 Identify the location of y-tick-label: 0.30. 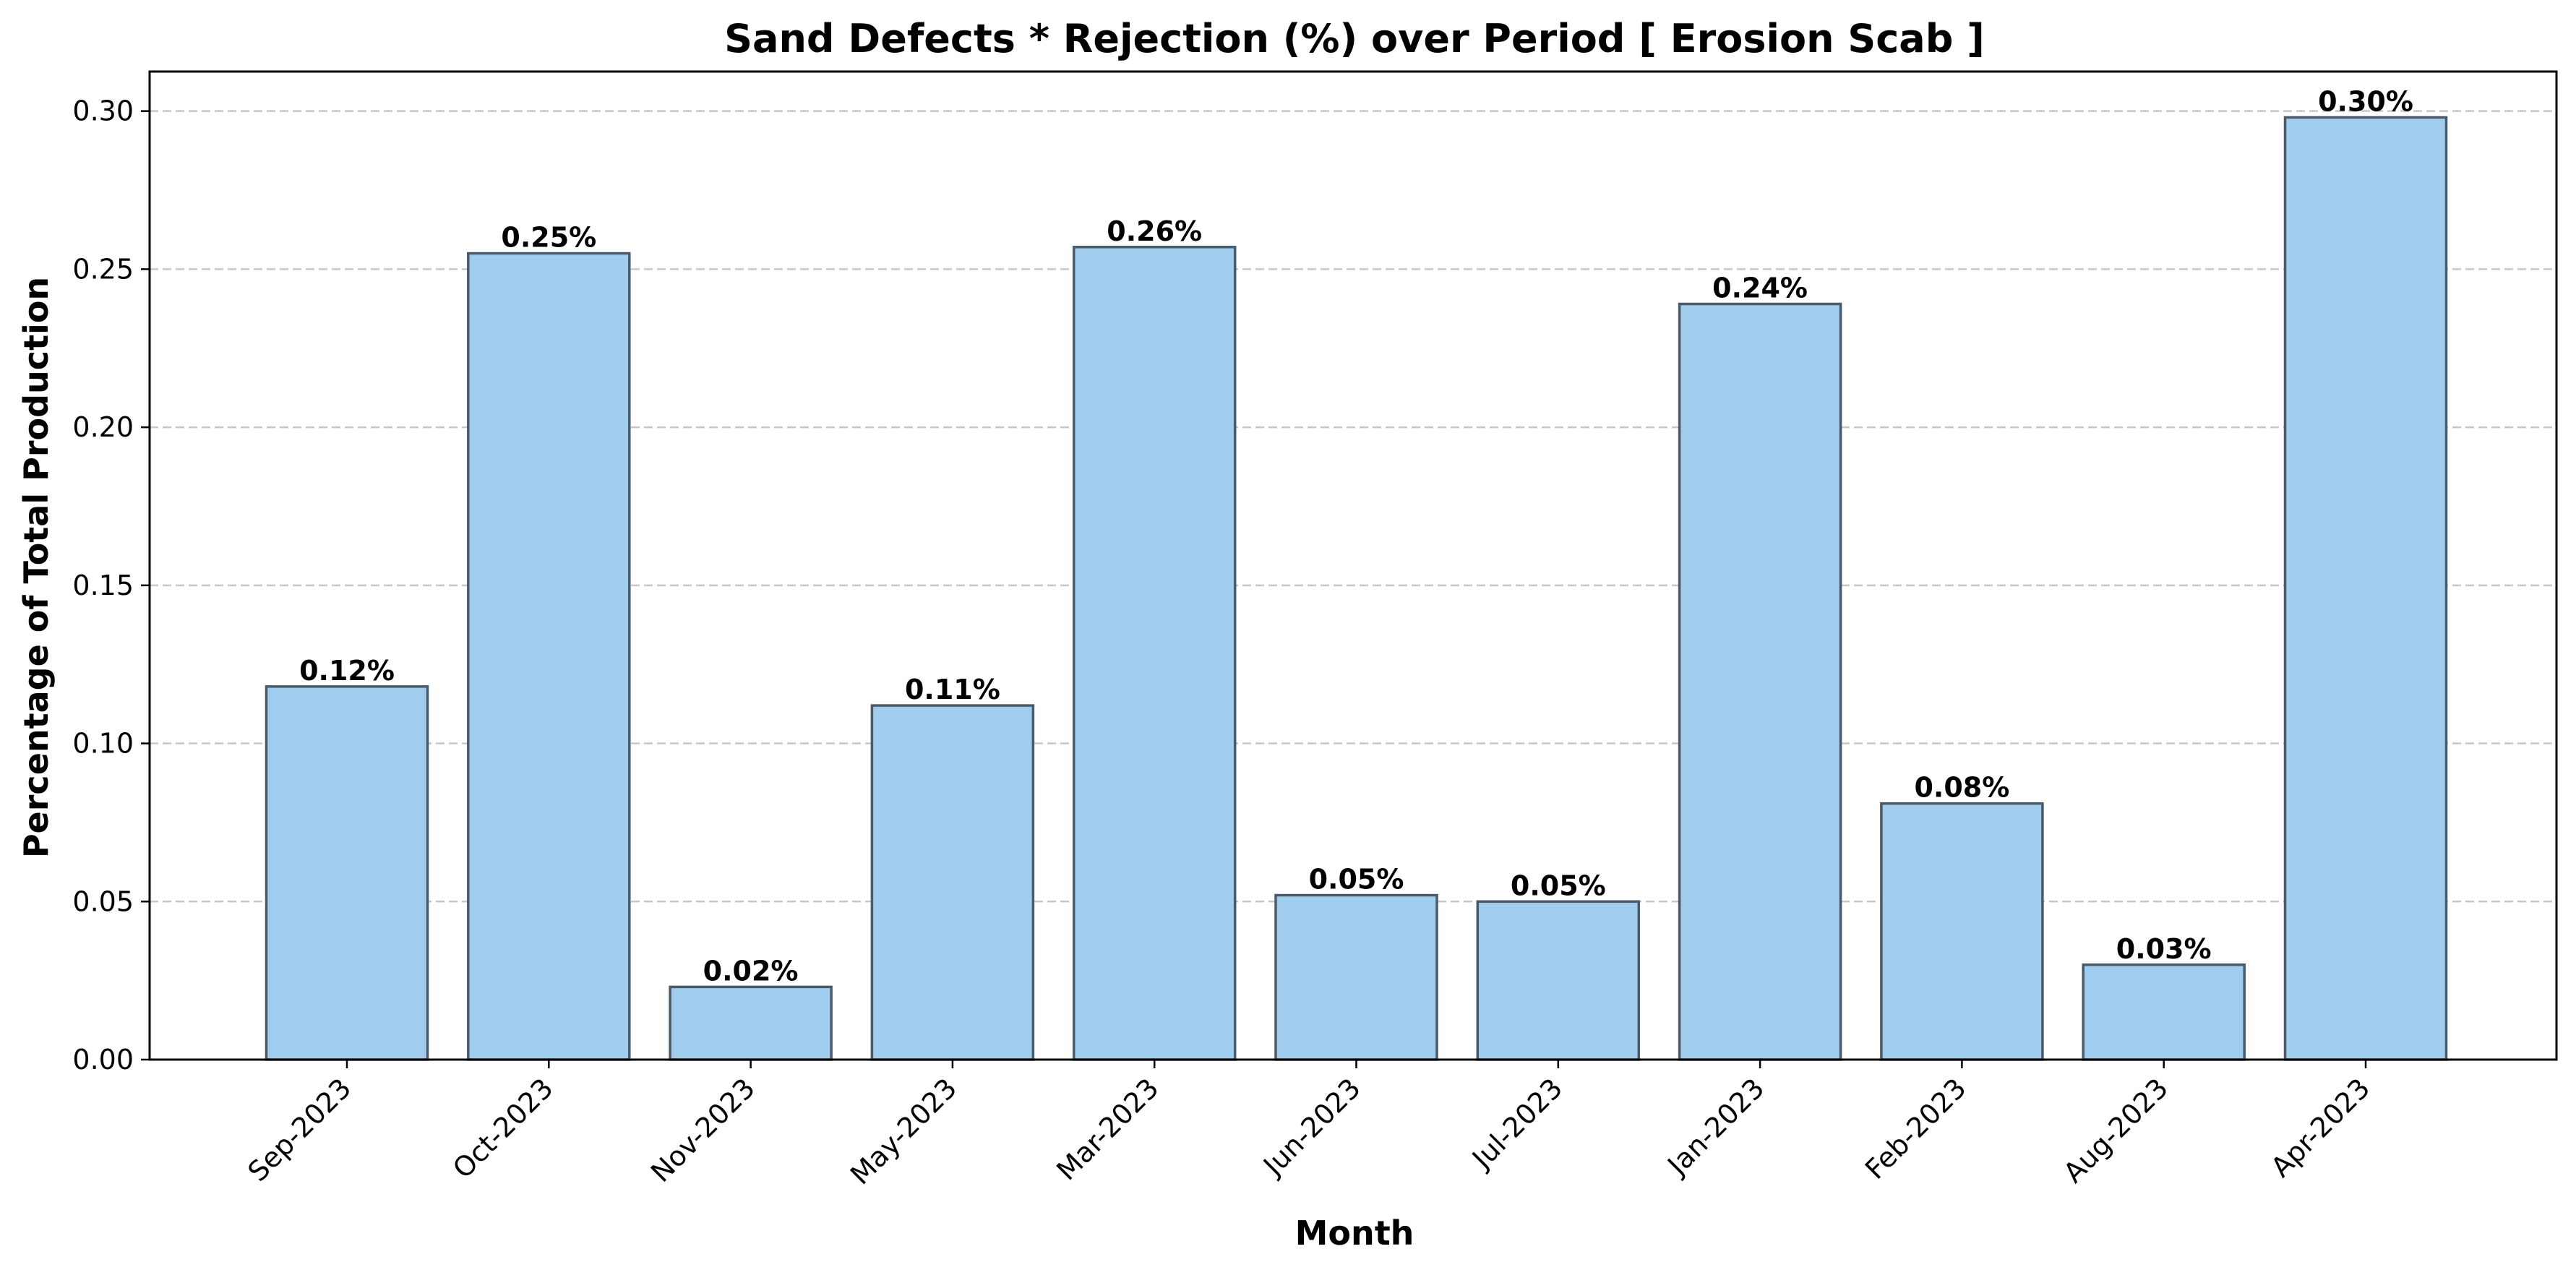
(103, 111).